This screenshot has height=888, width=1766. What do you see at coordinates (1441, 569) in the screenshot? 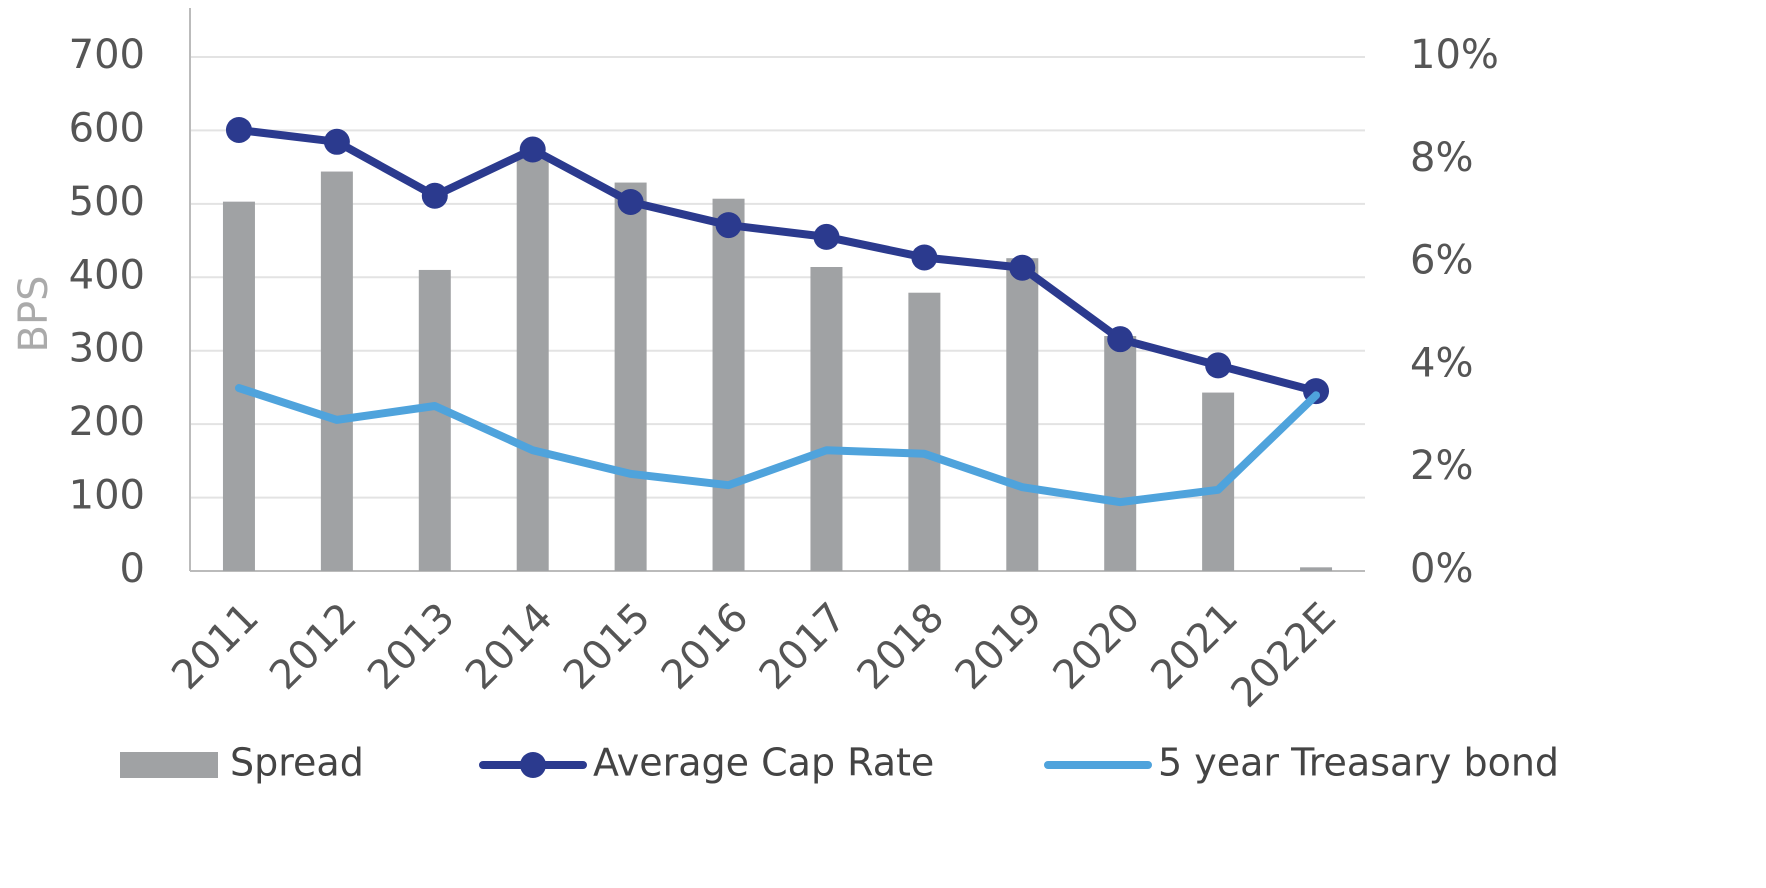
I see `y2-tick-label: 0%` at bounding box center [1441, 569].